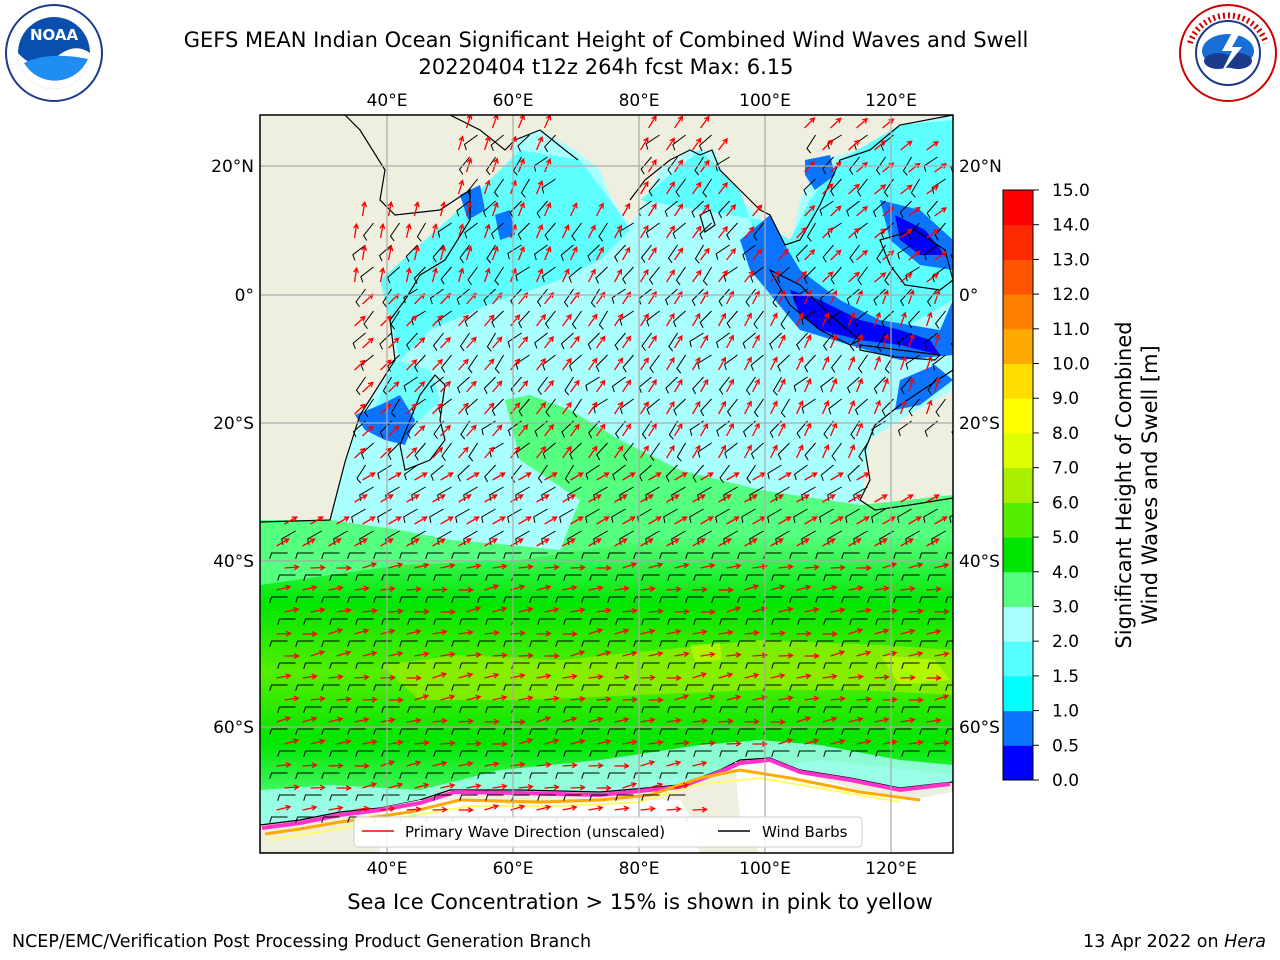  What do you see at coordinates (1071, 295) in the screenshot?
I see `colorbar-tick-label: 12.0` at bounding box center [1071, 295].